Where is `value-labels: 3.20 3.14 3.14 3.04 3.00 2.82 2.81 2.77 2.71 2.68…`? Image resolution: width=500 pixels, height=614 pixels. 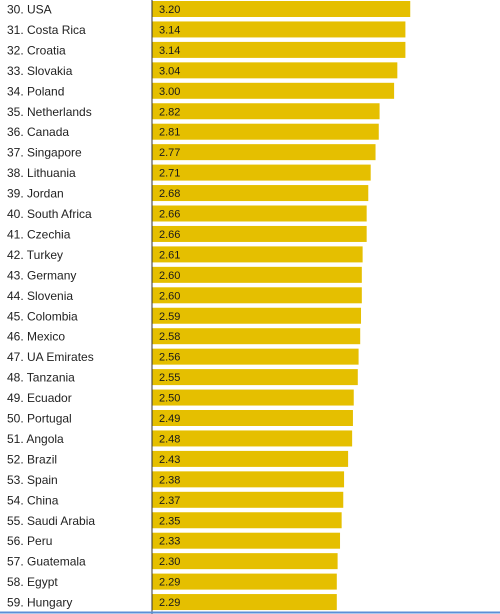
value-labels: 3.20 3.14 3.14 3.04 3.00 2.82 2.81 2.77 2.71 2.68… is located at coordinates (169, 306).